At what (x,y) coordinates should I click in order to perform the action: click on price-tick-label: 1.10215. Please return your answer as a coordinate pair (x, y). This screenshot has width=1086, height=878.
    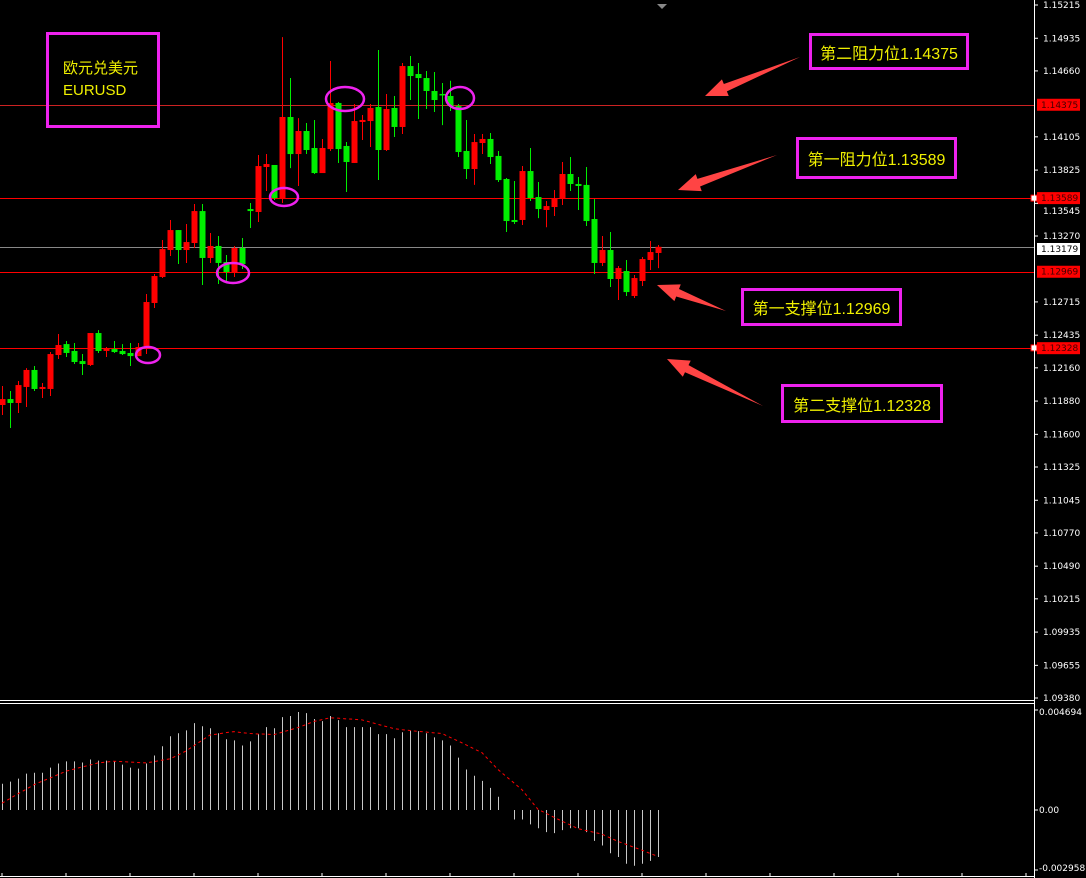
    Looking at the image, I should click on (1061, 600).